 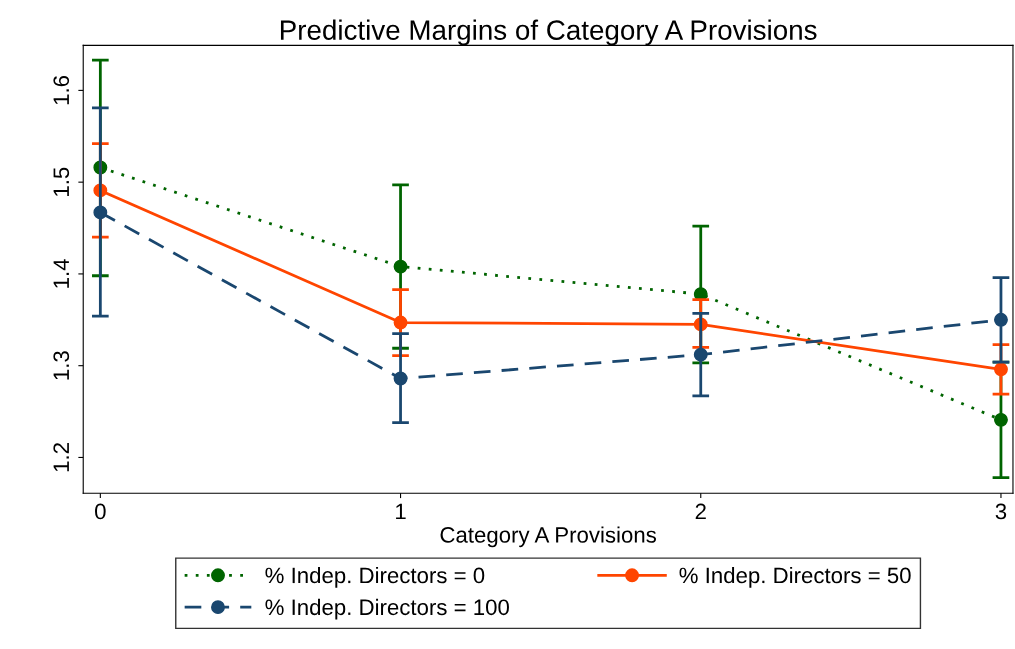 What do you see at coordinates (700, 511) in the screenshot?
I see `x-tick-label: 2` at bounding box center [700, 511].